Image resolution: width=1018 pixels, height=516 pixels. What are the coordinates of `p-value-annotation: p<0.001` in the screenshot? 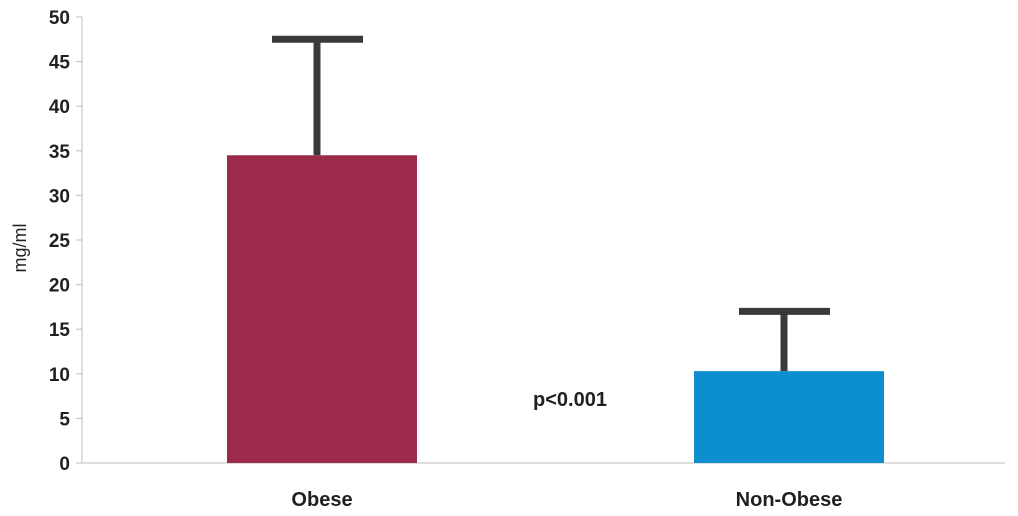 It's located at (570, 400).